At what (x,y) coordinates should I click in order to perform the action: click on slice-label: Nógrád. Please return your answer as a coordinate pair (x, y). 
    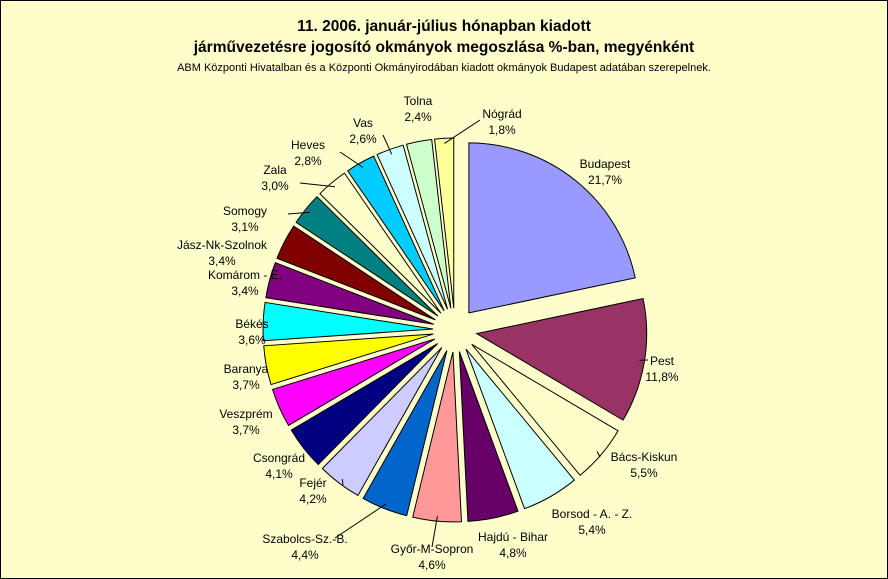
    Looking at the image, I should click on (501, 114).